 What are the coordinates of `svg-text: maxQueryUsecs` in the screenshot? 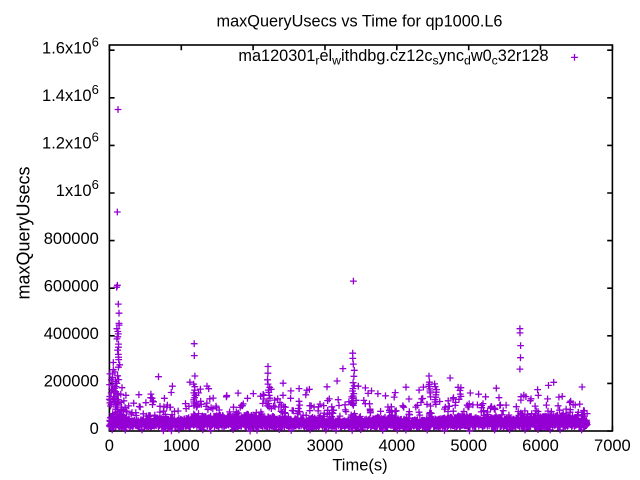 It's located at (24, 232).